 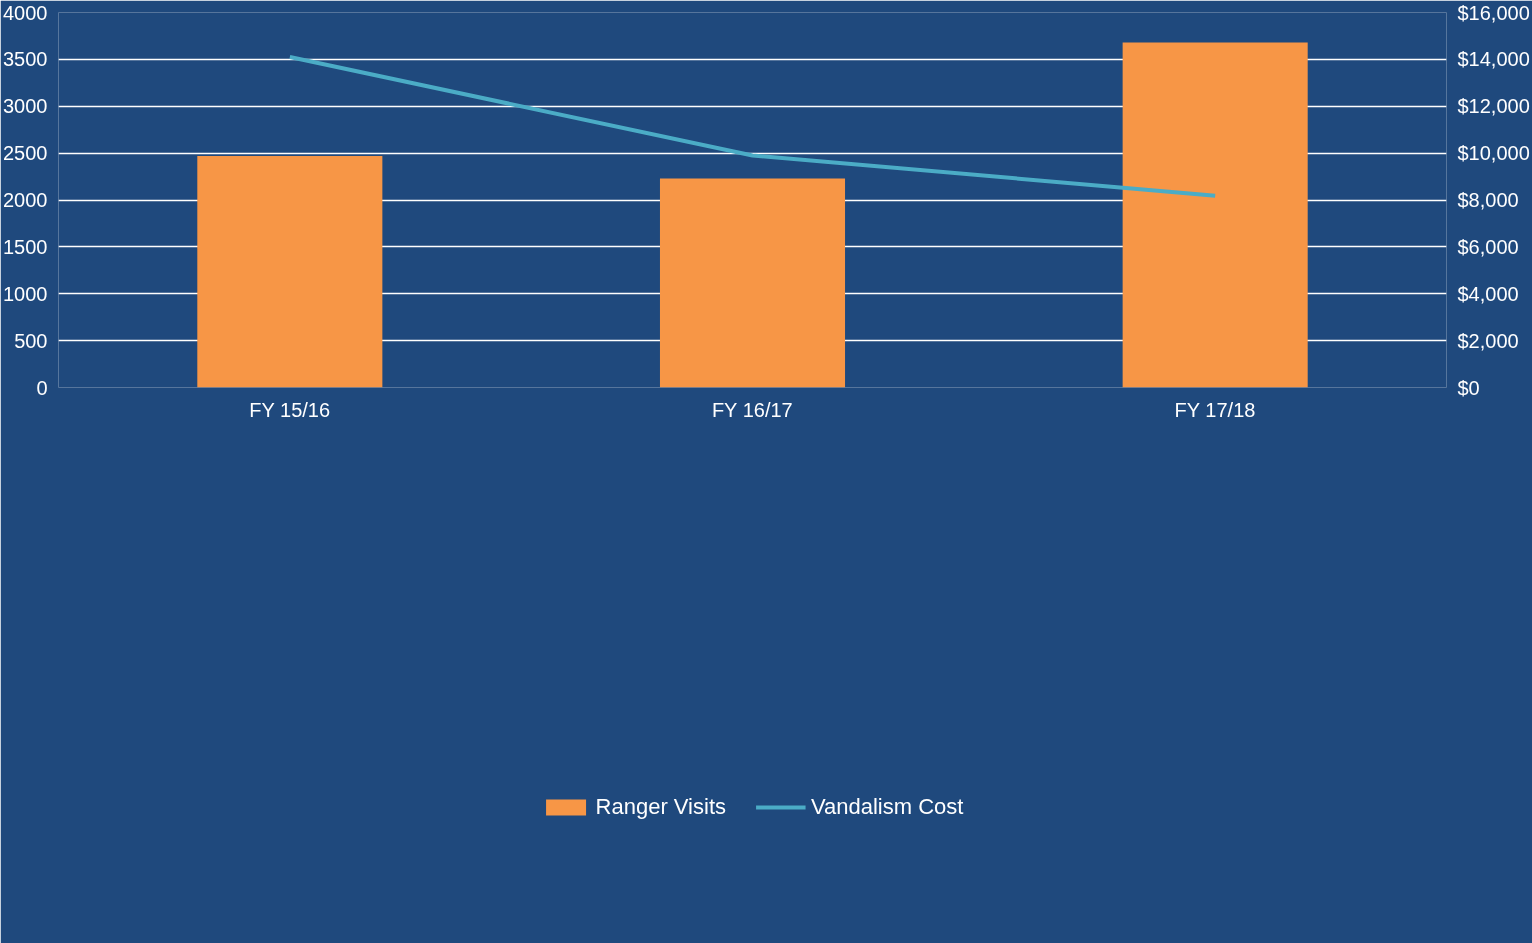 What do you see at coordinates (25, 200) in the screenshot?
I see `y-tick-label: 2000` at bounding box center [25, 200].